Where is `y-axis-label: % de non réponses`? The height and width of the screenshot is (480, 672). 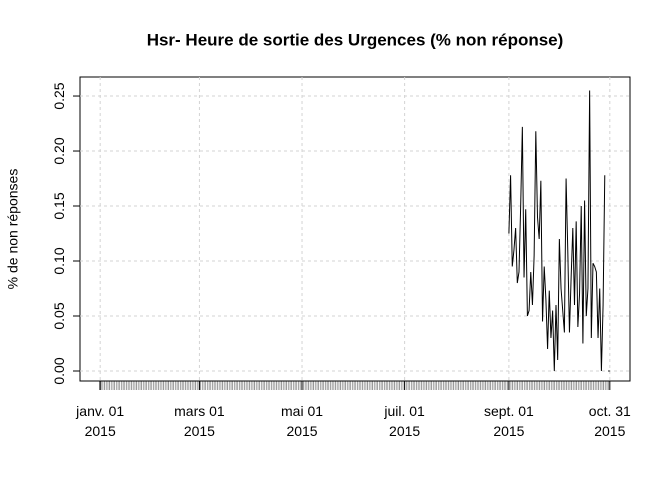
y-axis-label: % de non réponses is located at coordinates (13, 229).